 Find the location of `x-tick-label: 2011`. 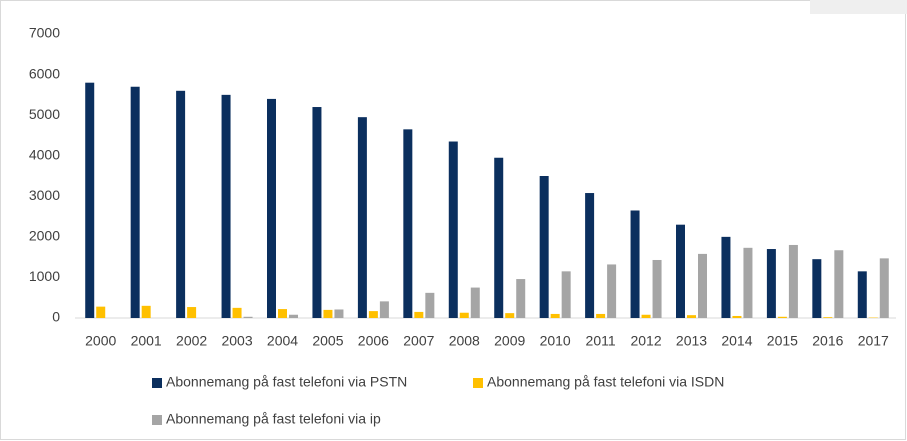

x-tick-label: 2011 is located at coordinates (601, 341).